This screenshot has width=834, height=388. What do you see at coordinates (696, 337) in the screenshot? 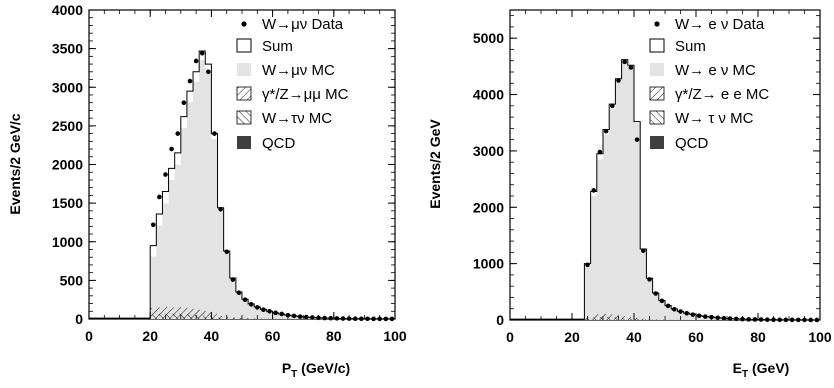
I see `x-tick-label: 60` at bounding box center [696, 337].